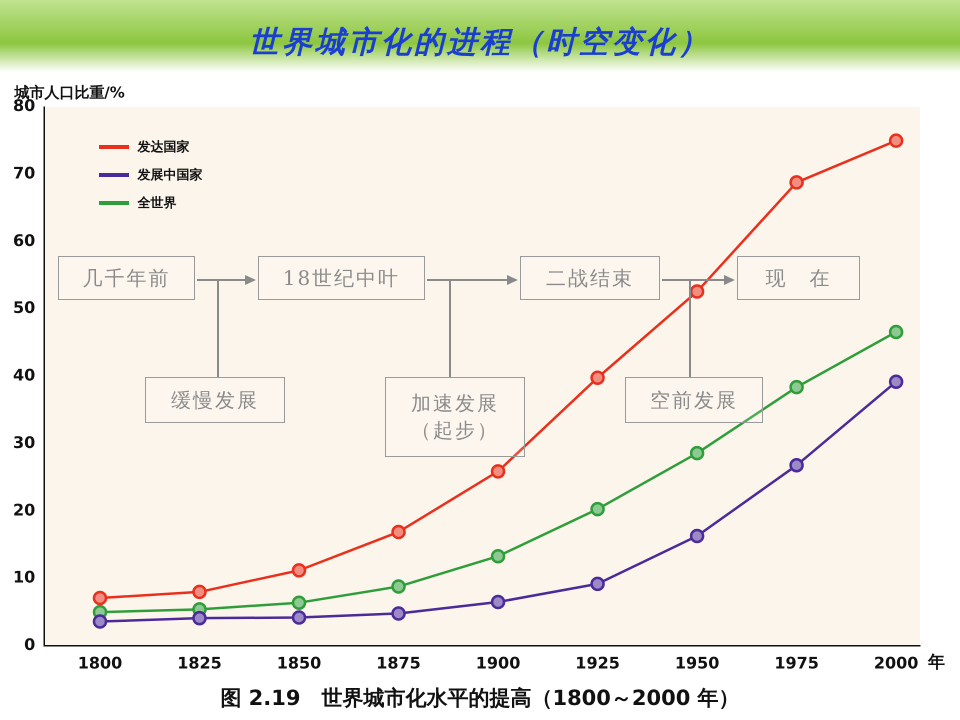 Image resolution: width=960 pixels, height=720 pixels. What do you see at coordinates (796, 663) in the screenshot?
I see `x-tick-label: 1975` at bounding box center [796, 663].